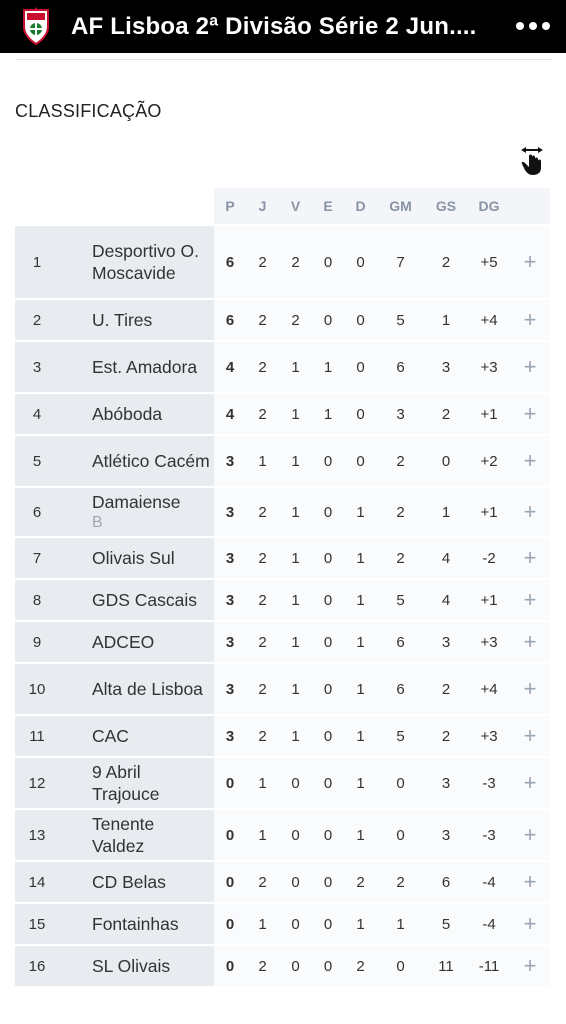 The height and width of the screenshot is (1024, 566). Describe the element at coordinates (133, 558) in the screenshot. I see `team-name-text: Olivais Sul` at that location.